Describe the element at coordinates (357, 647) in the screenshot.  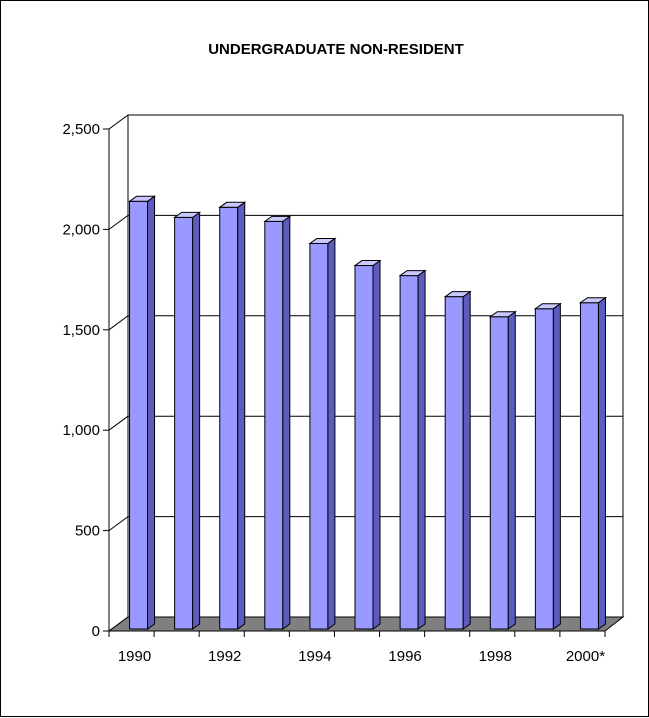
I see `x-axis: 1990 1992 1994 1996 1998 2000*` at that location.